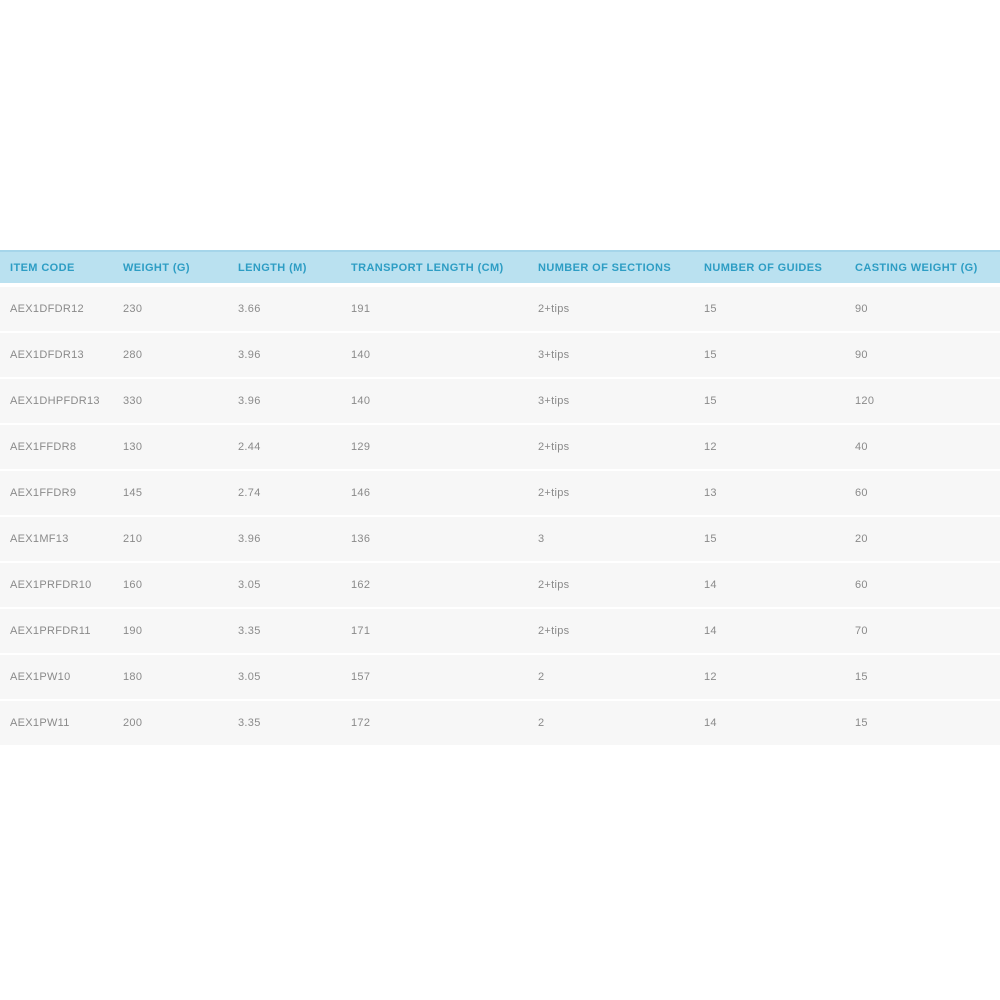 The image size is (1000, 1000). Describe the element at coordinates (865, 401) in the screenshot. I see `cell-casting-weight: 120` at that location.